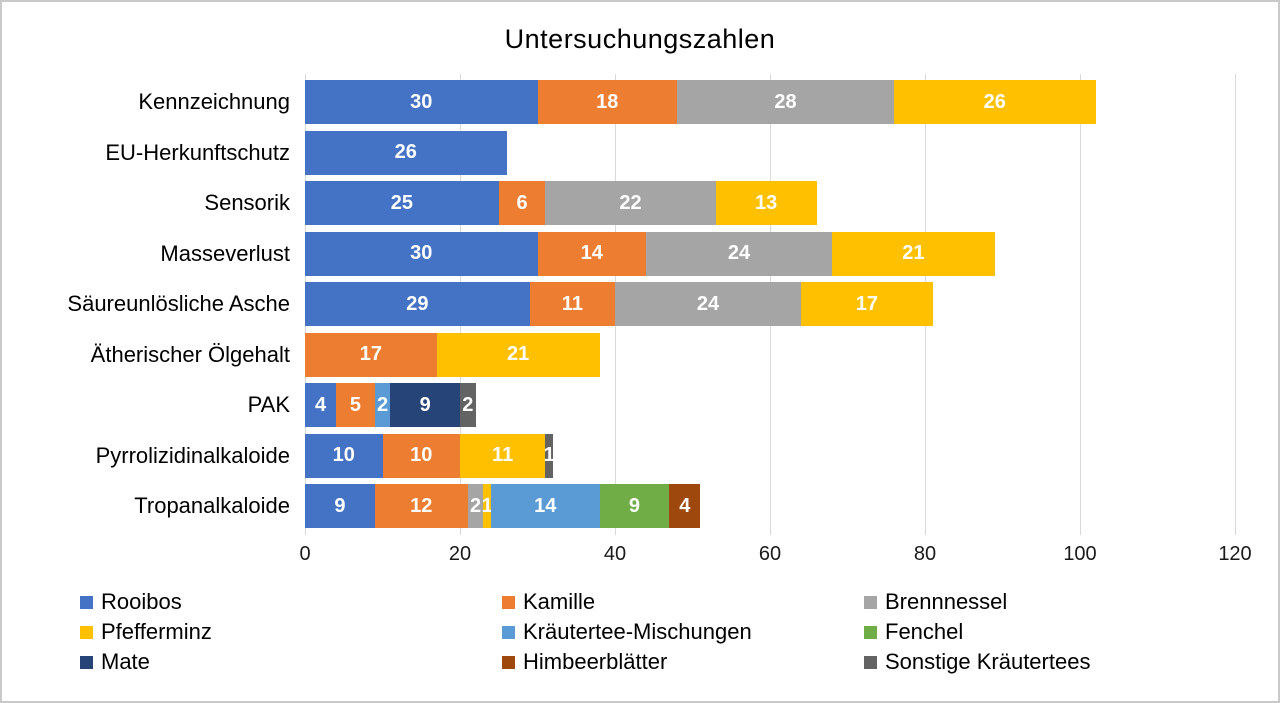 Image resolution: width=1280 pixels, height=703 pixels. I want to click on bar-value-label: 11, so click(572, 303).